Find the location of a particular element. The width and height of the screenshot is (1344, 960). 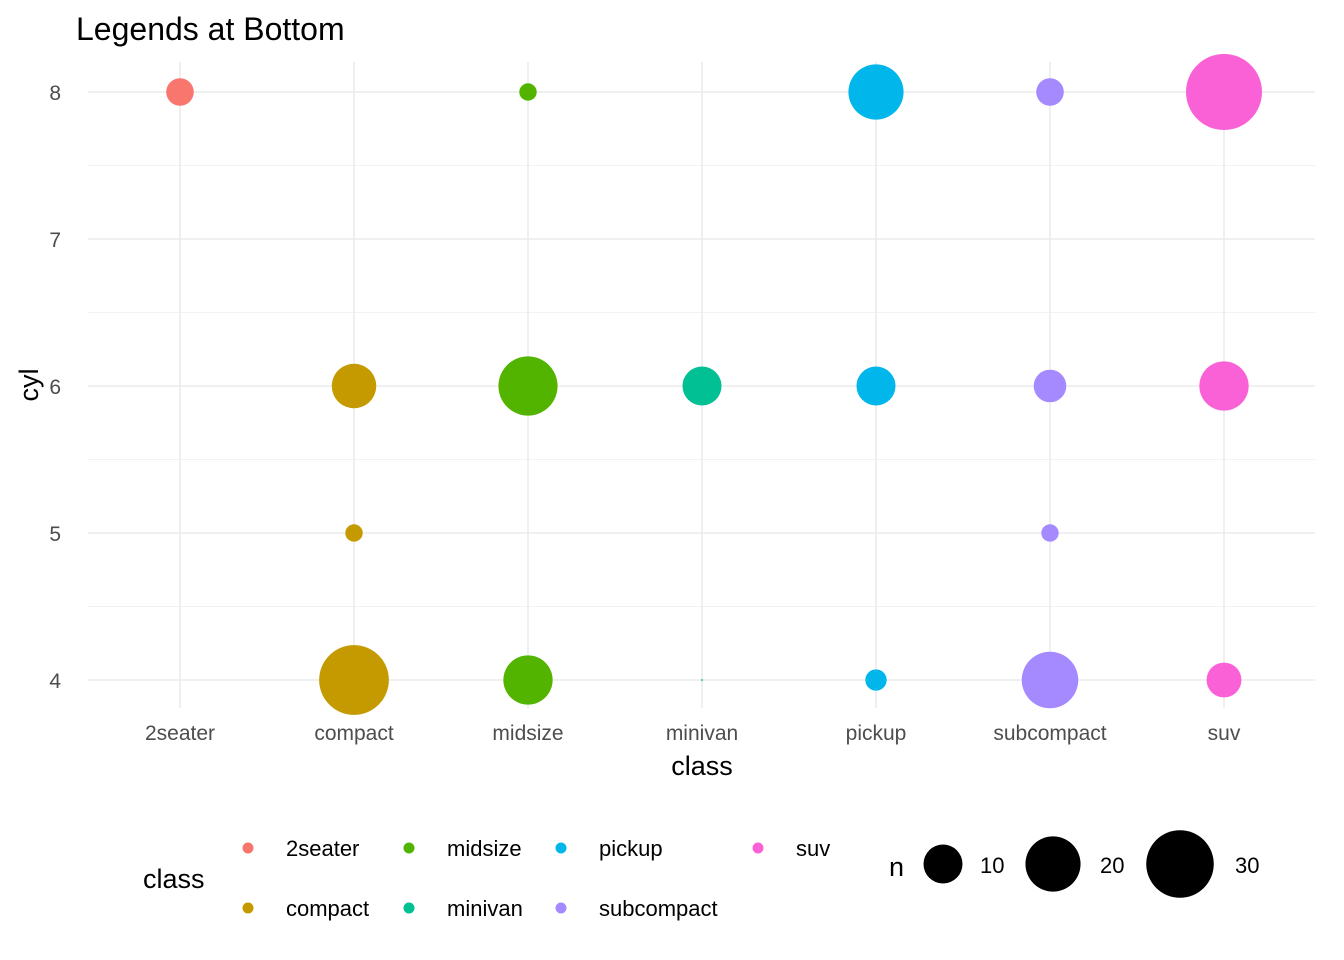

point-suv-cyl4 is located at coordinates (1224, 680).